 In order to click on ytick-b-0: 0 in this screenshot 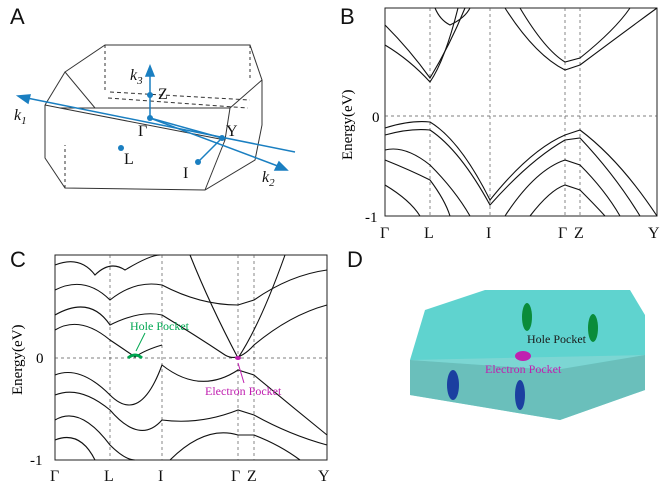, I will do `click(376, 118)`.